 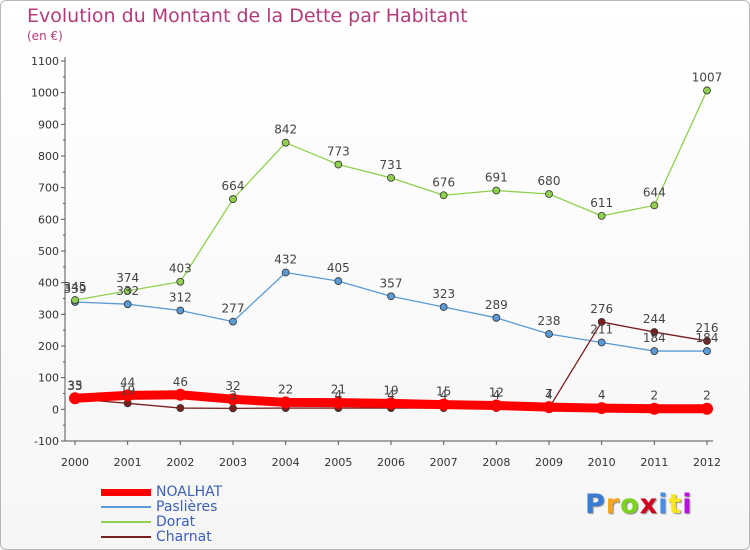 I want to click on y-tick-label: 1100, so click(x=45, y=61).